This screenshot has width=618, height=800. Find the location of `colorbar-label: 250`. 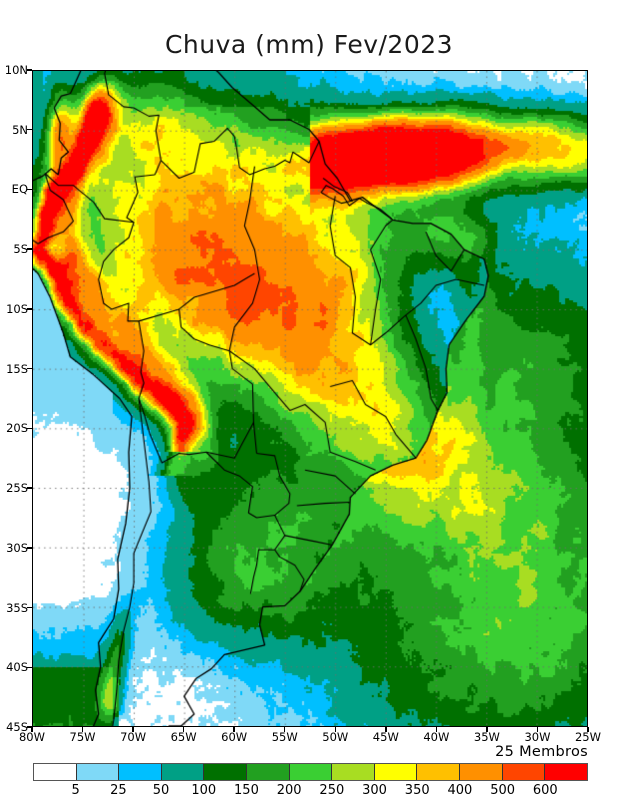

colorbar-label: 250 is located at coordinates (332, 790).